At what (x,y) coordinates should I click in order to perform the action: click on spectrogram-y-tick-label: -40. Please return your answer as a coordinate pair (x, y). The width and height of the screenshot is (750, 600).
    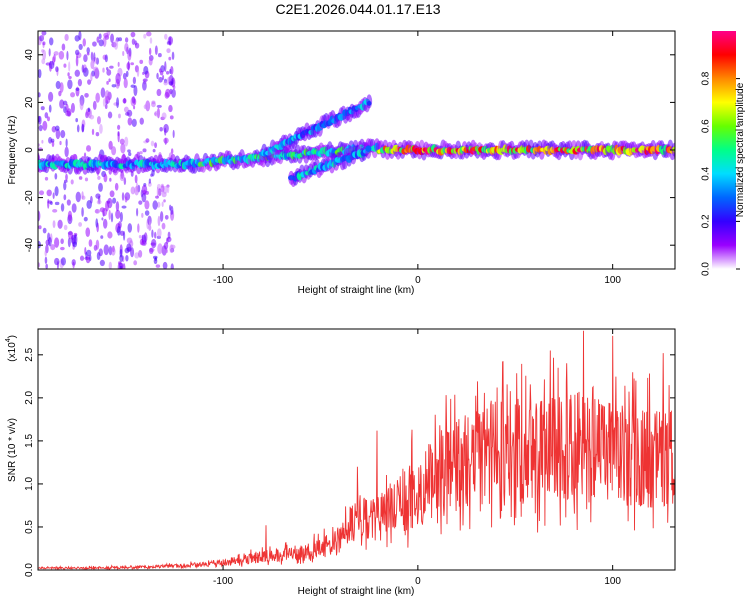
    Looking at the image, I should click on (29, 245).